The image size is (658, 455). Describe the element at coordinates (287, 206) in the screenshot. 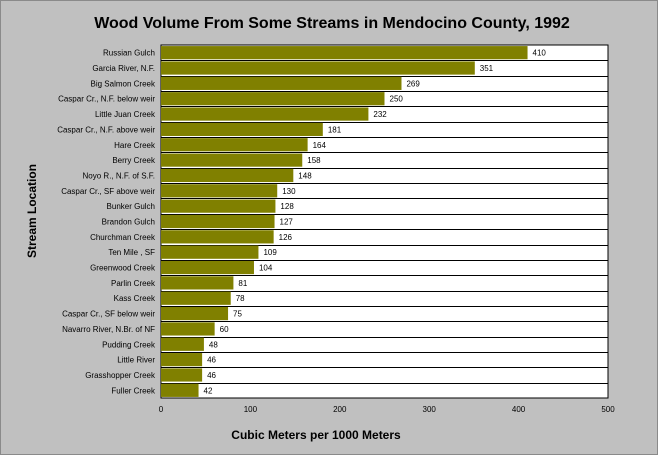

I see `data-label: 128` at that location.